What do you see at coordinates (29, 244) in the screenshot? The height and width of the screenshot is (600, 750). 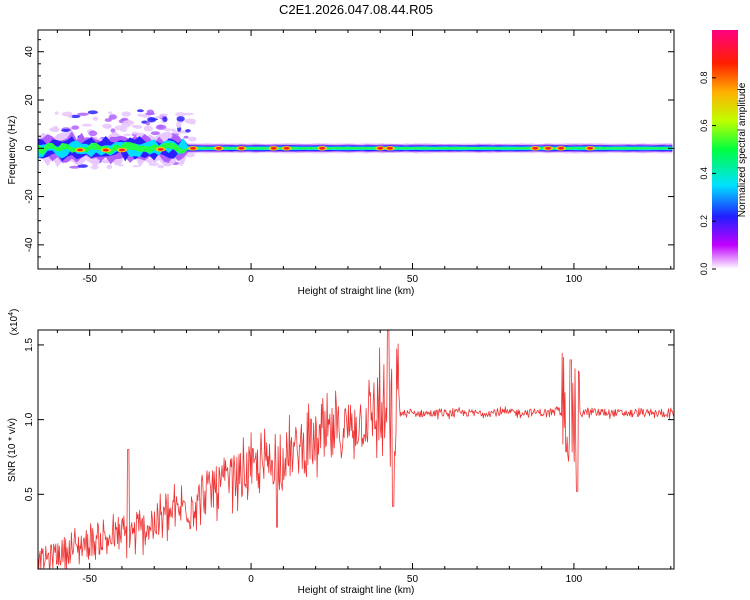 I see `spectrogram-ytick-label: -40` at bounding box center [29, 244].